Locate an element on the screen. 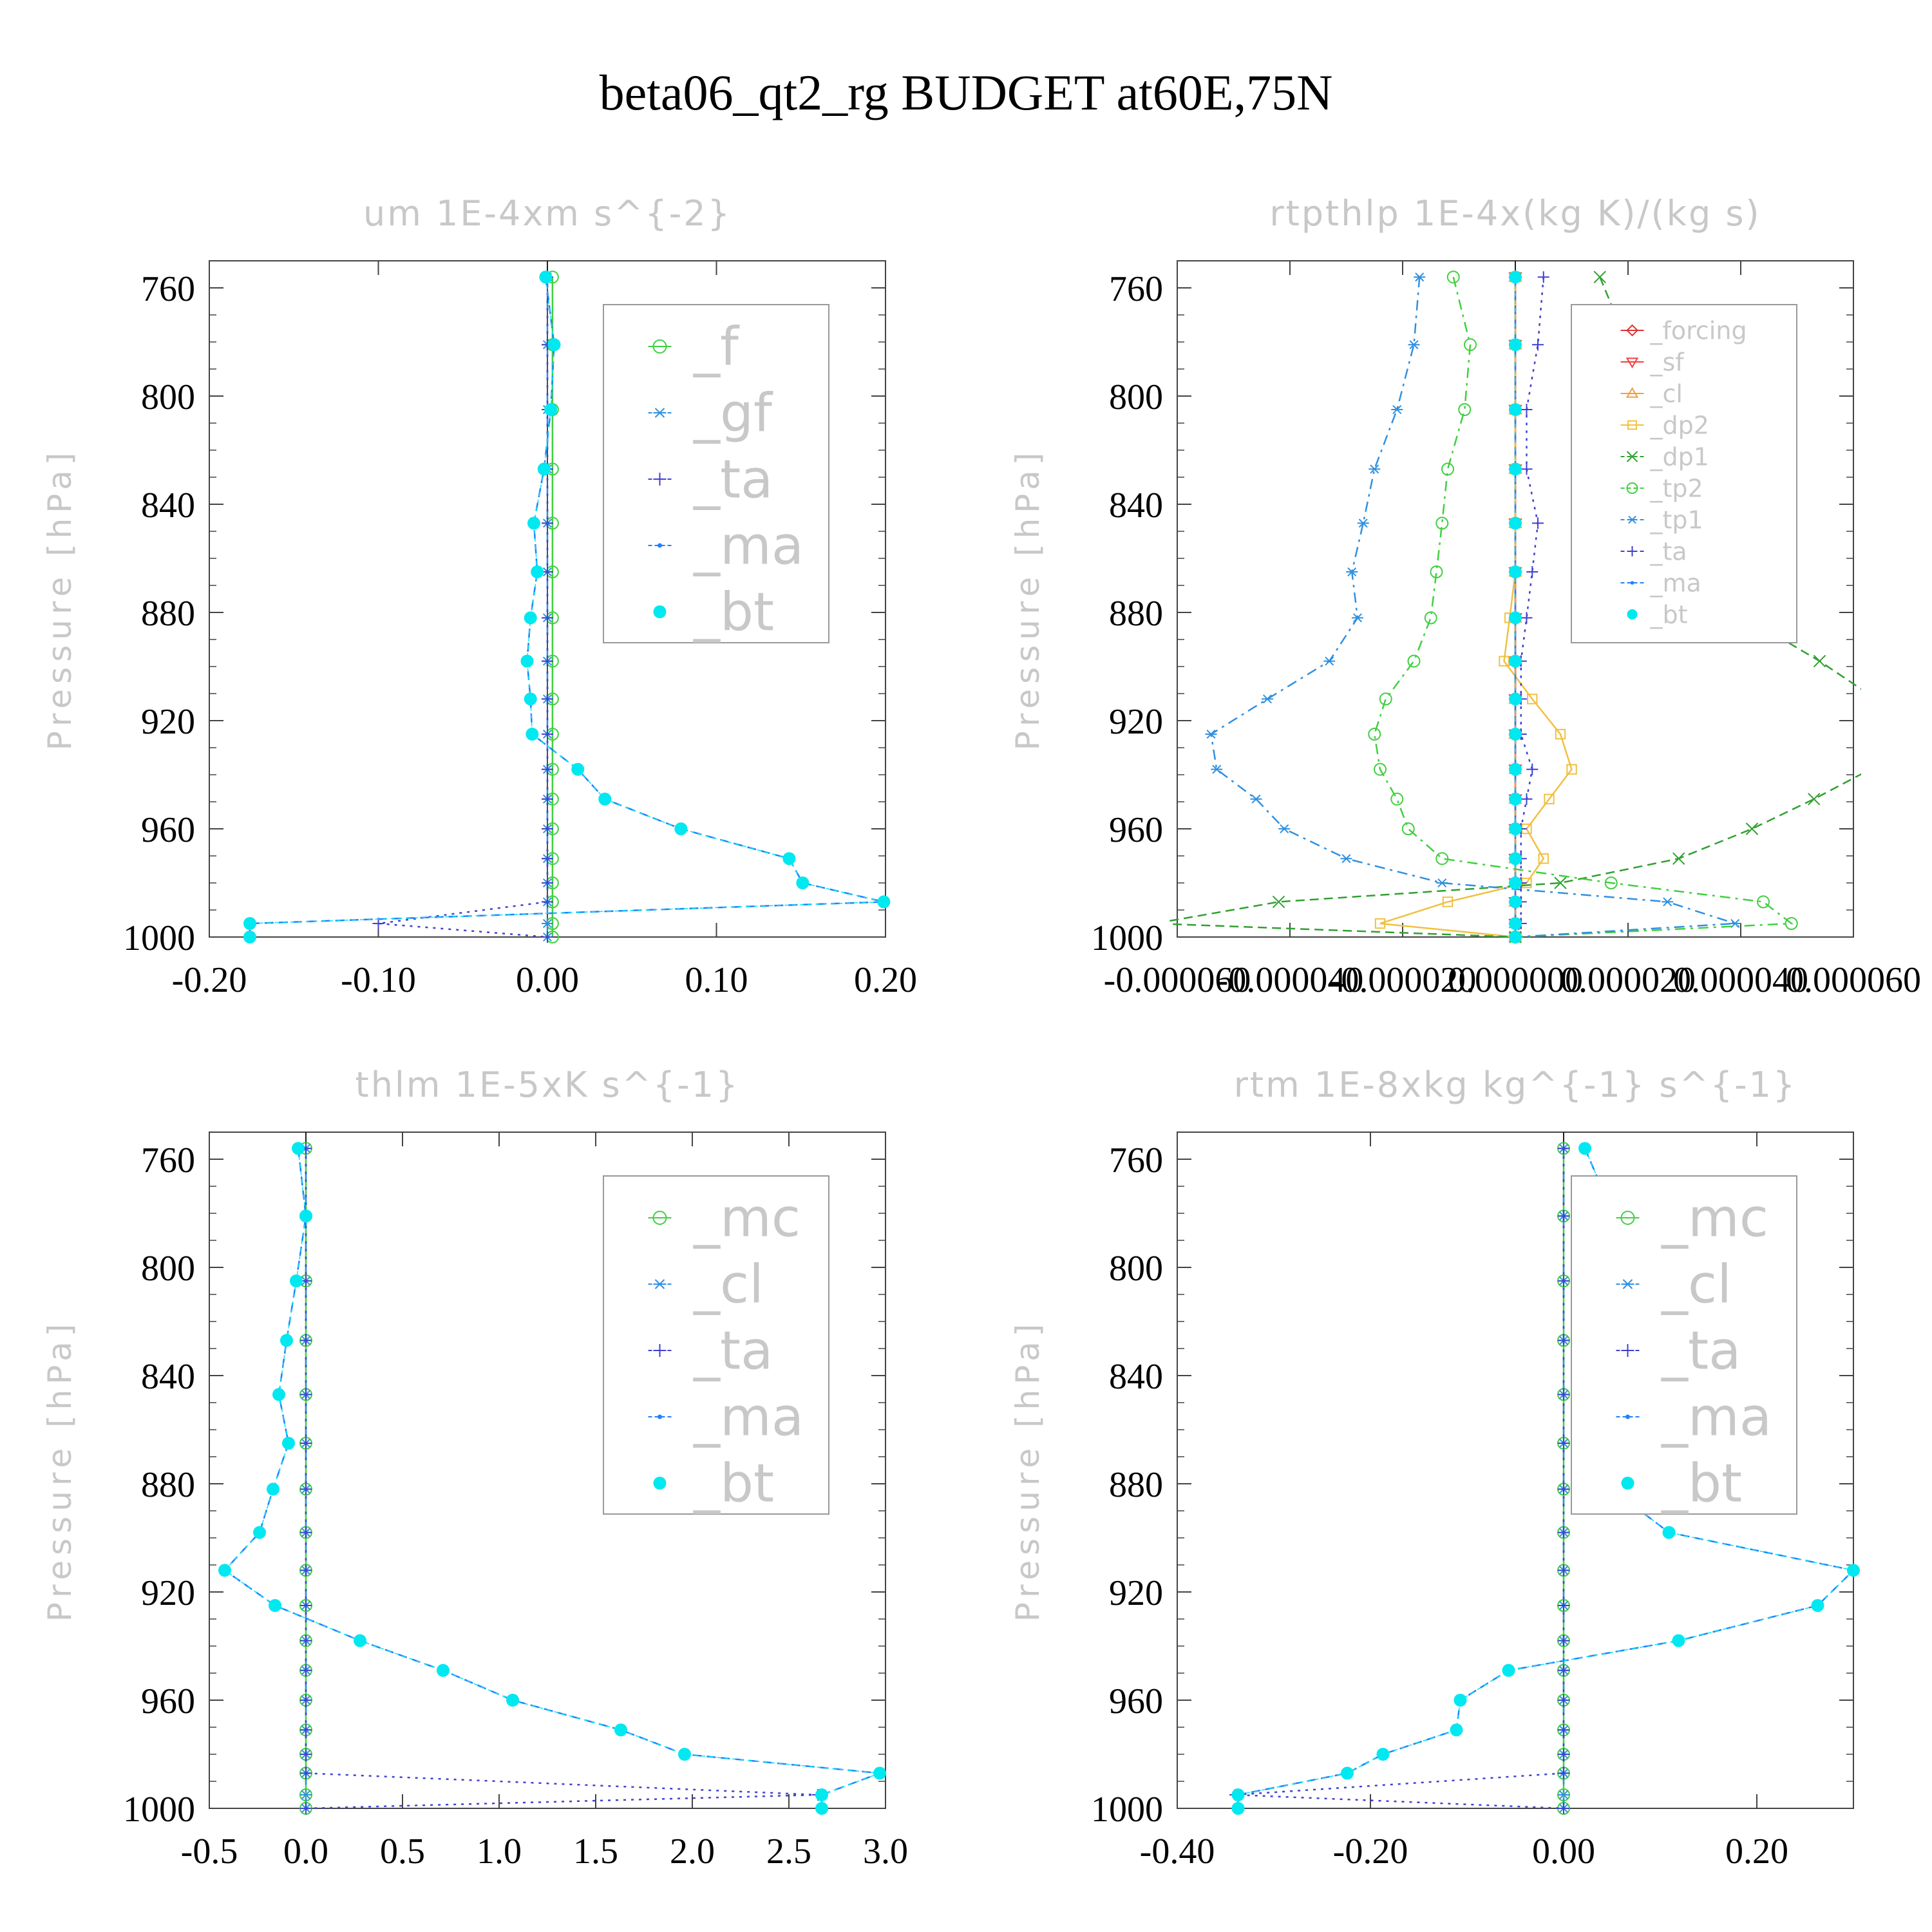 The height and width of the screenshot is (1932, 1932). panel-title: um 1E-4xm s^{-2} is located at coordinates (547, 214).